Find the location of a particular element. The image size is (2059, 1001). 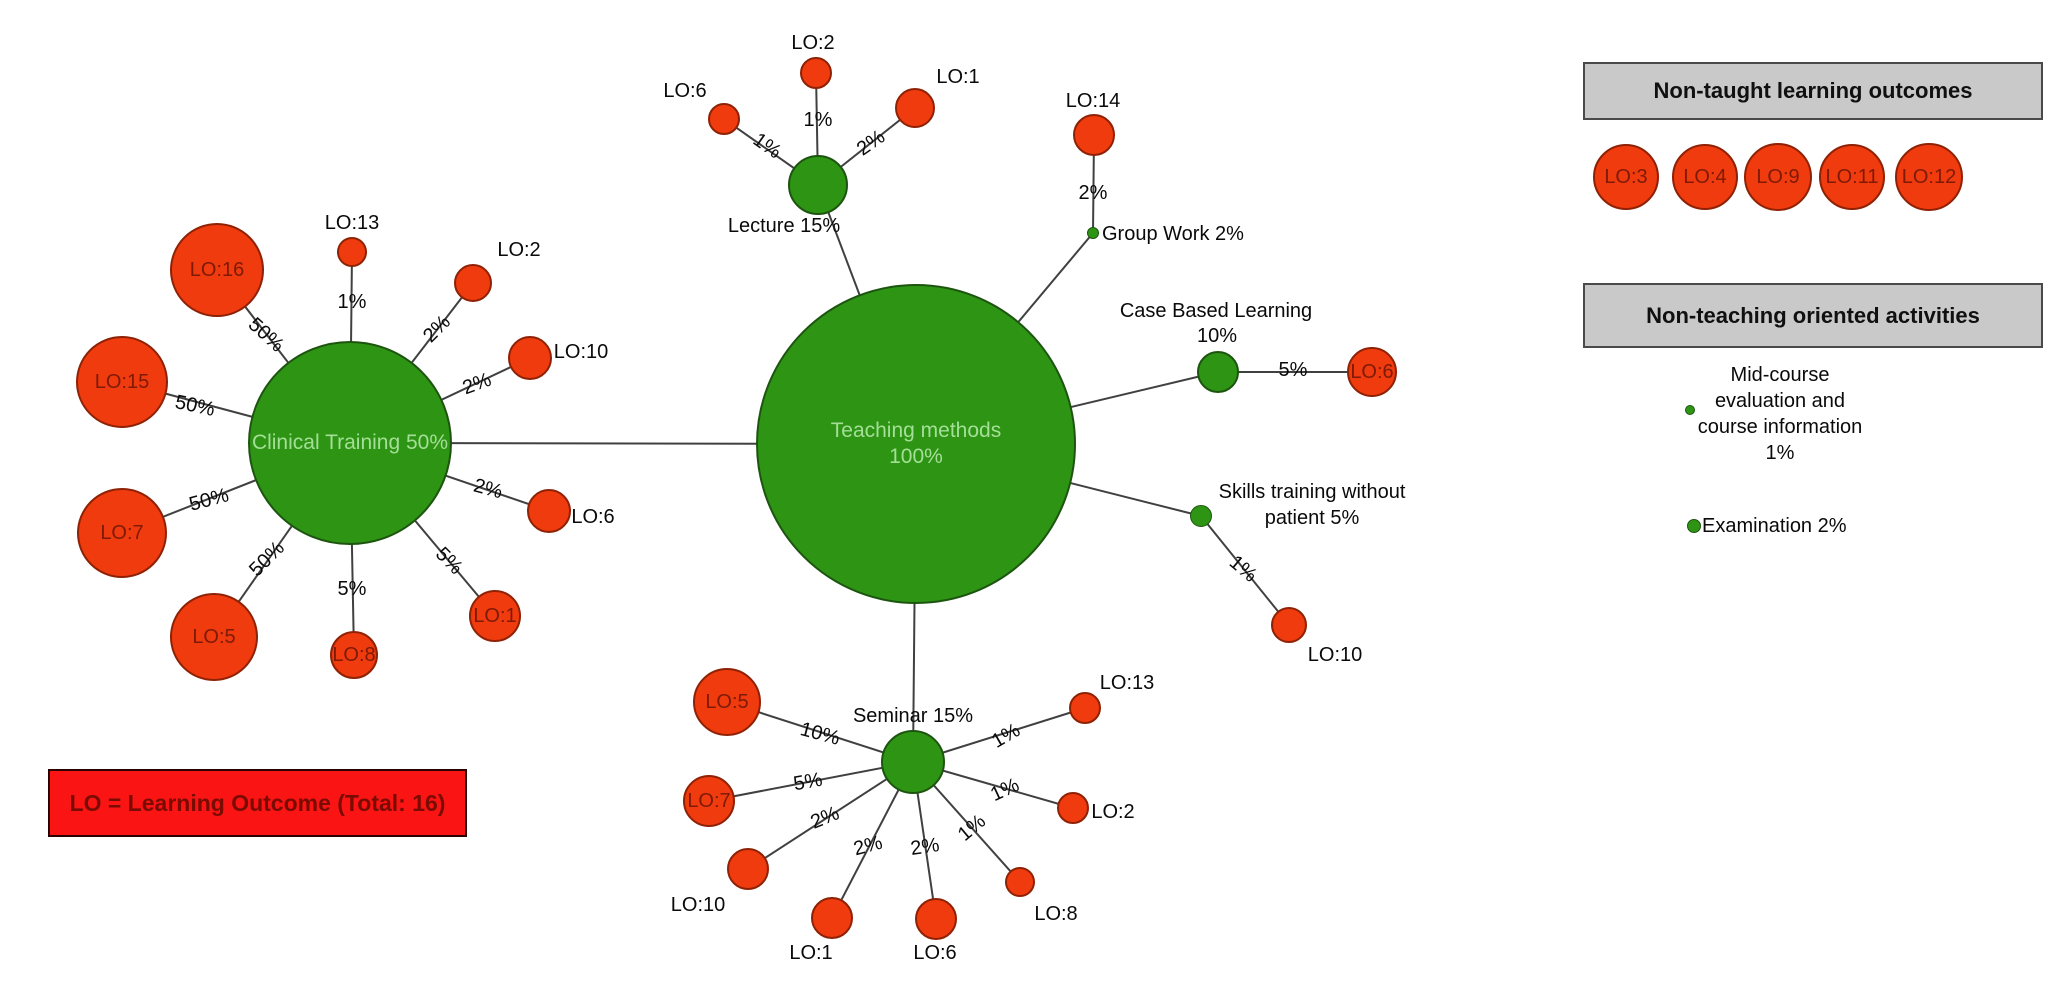

clinical-lo5-label: LO:5 is located at coordinates (214, 637).